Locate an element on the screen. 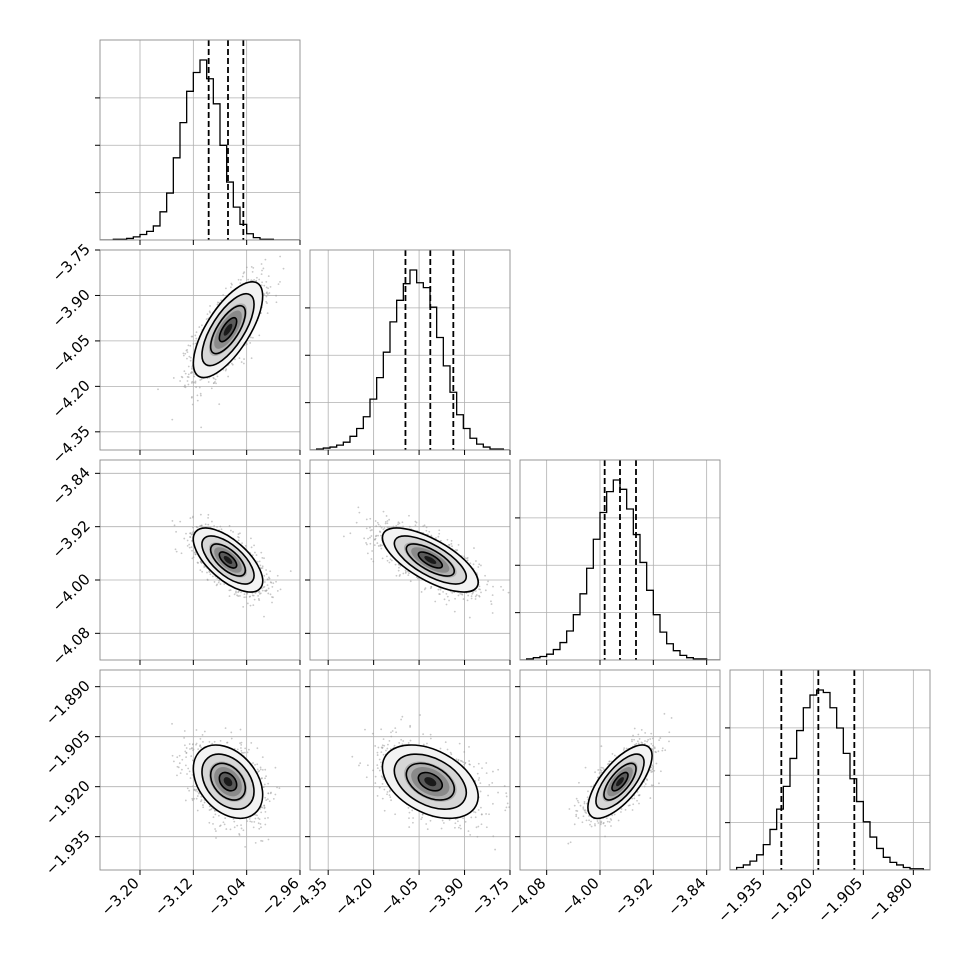  x-tick-label: −1.905 is located at coordinates (840, 900).